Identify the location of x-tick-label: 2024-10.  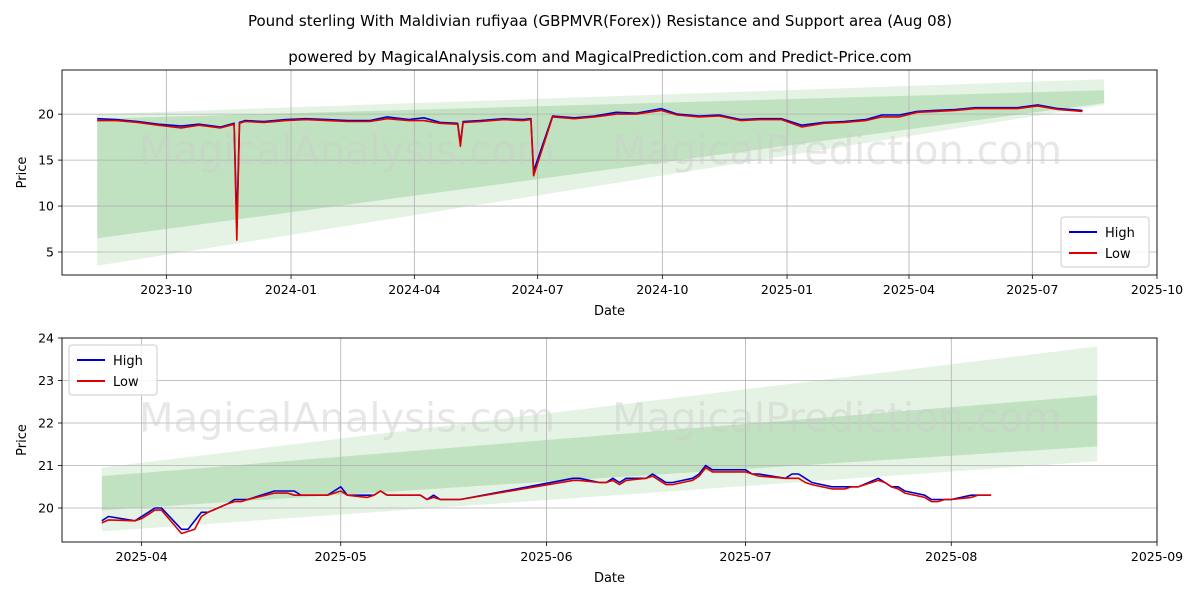
(662, 289).